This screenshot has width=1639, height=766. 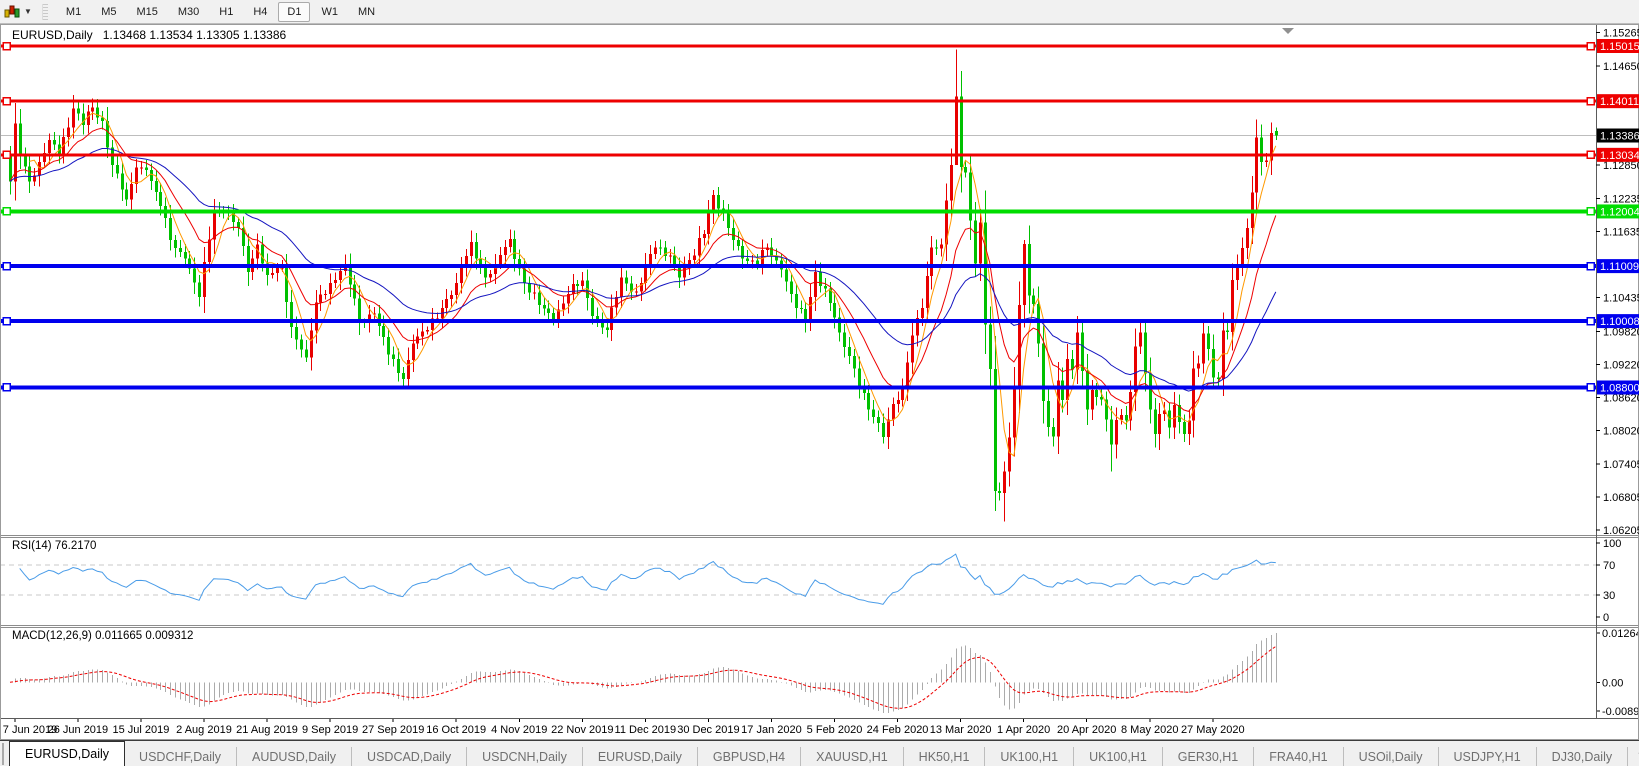 What do you see at coordinates (1633, 753) in the screenshot?
I see `tab-scroll-left-icon: ◄` at bounding box center [1633, 753].